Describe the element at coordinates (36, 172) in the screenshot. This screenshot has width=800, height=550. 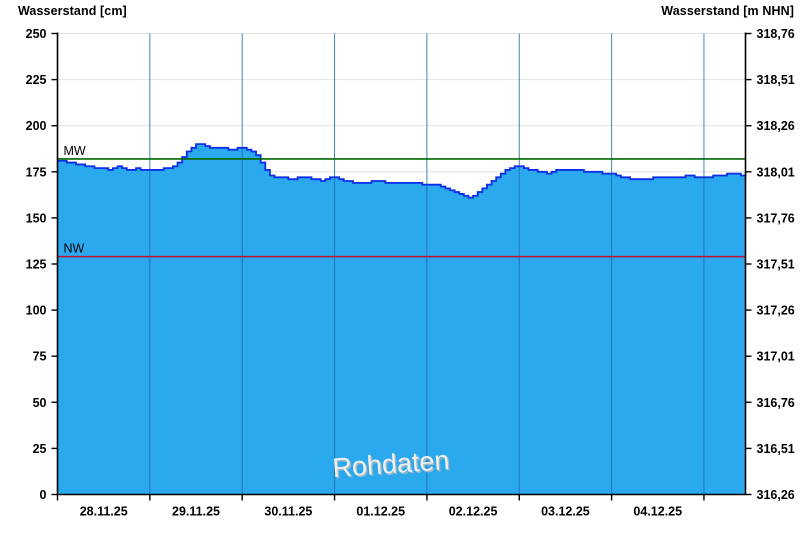
I see `tick-label-left: 175` at that location.